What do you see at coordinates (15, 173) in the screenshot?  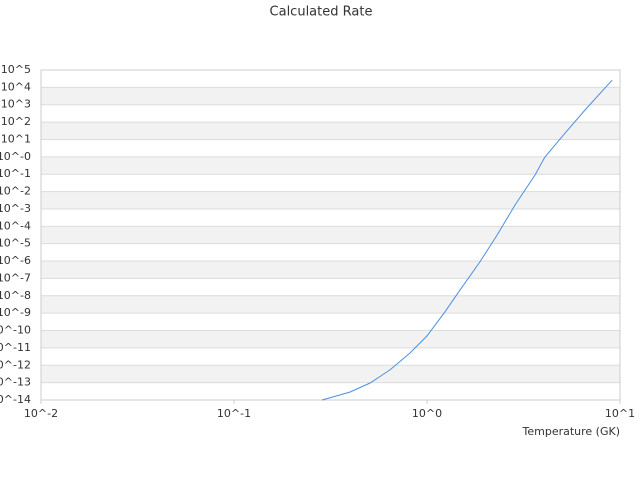 I see `y-tick-label: 10^-1` at bounding box center [15, 173].